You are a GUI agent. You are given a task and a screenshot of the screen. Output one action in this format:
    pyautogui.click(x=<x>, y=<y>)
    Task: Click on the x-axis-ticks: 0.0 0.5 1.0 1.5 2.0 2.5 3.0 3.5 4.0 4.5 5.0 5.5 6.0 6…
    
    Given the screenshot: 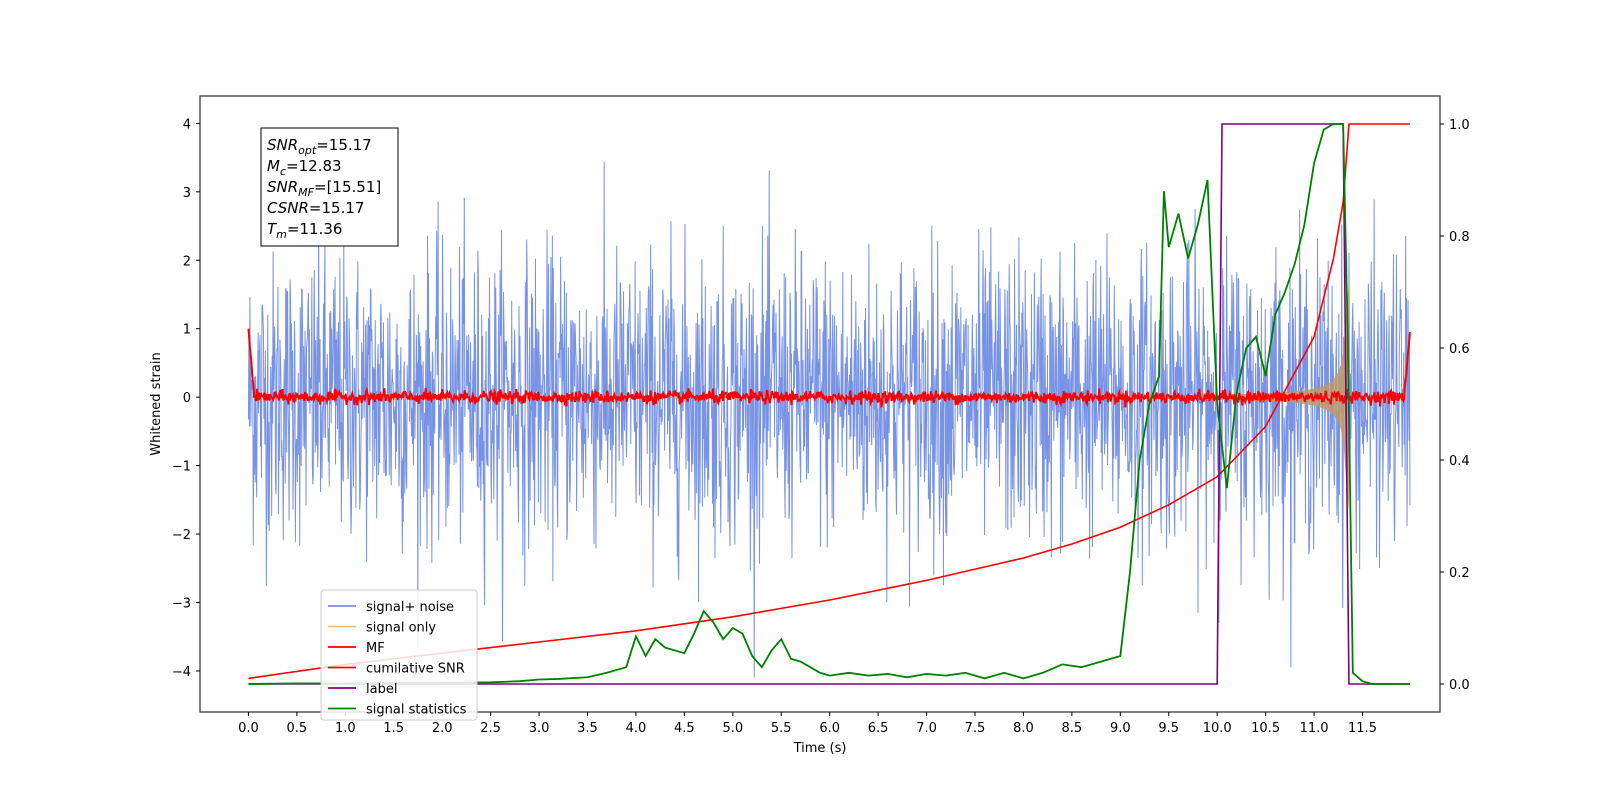 What is the action you would take?
    pyautogui.click(x=807, y=724)
    